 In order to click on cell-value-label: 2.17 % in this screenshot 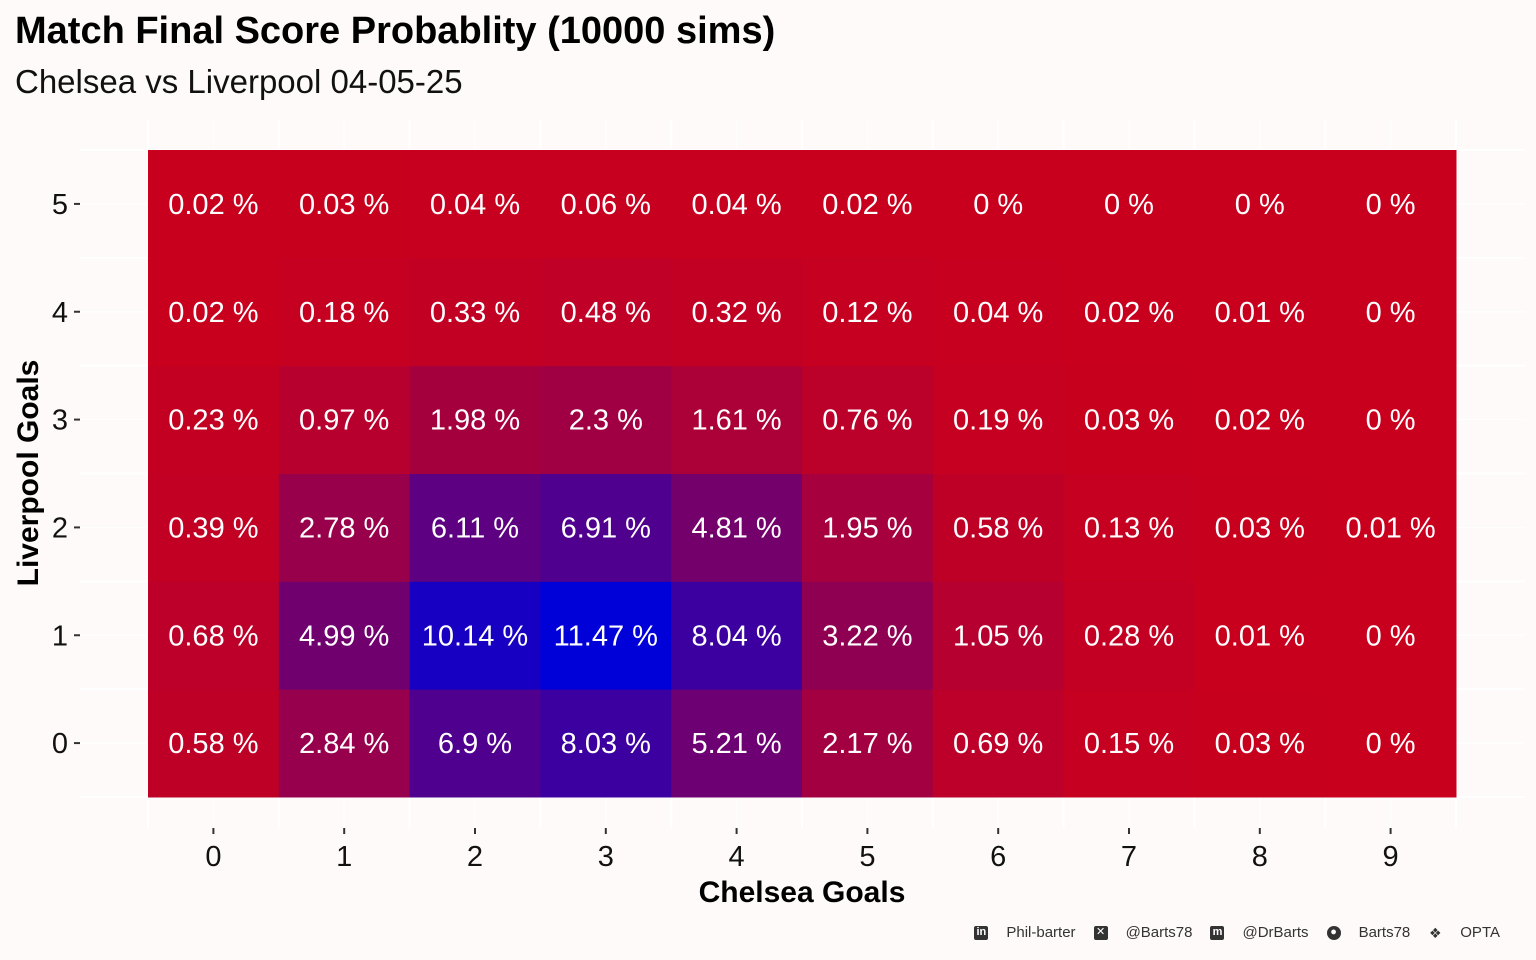, I will do `click(867, 744)`.